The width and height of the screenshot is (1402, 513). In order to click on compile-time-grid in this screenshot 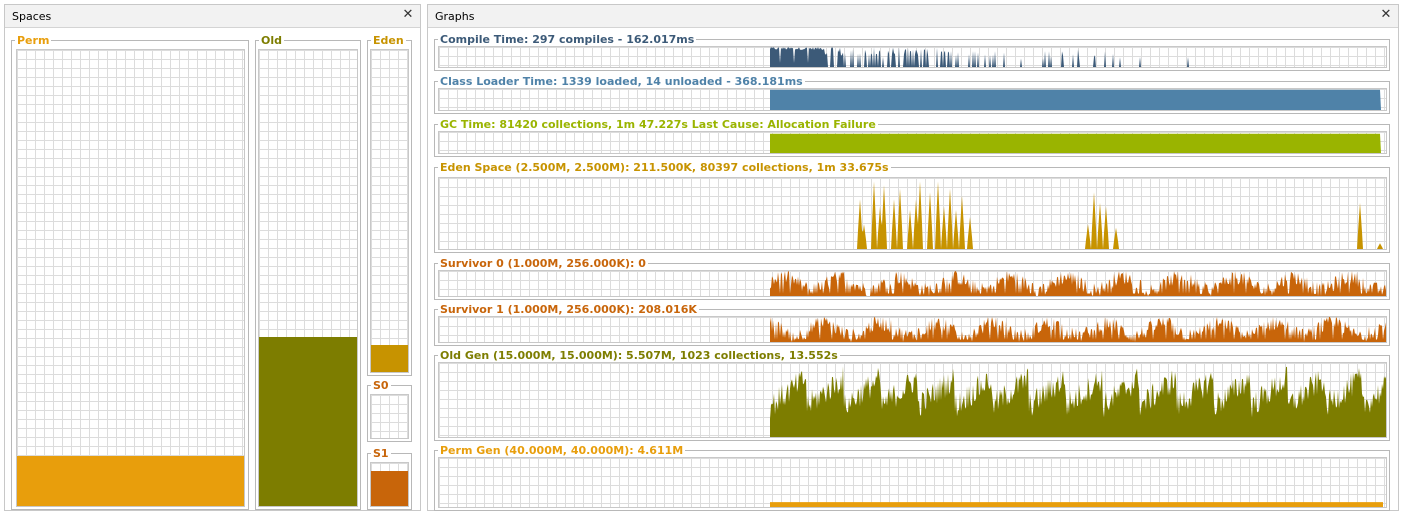, I will do `click(912, 57)`.